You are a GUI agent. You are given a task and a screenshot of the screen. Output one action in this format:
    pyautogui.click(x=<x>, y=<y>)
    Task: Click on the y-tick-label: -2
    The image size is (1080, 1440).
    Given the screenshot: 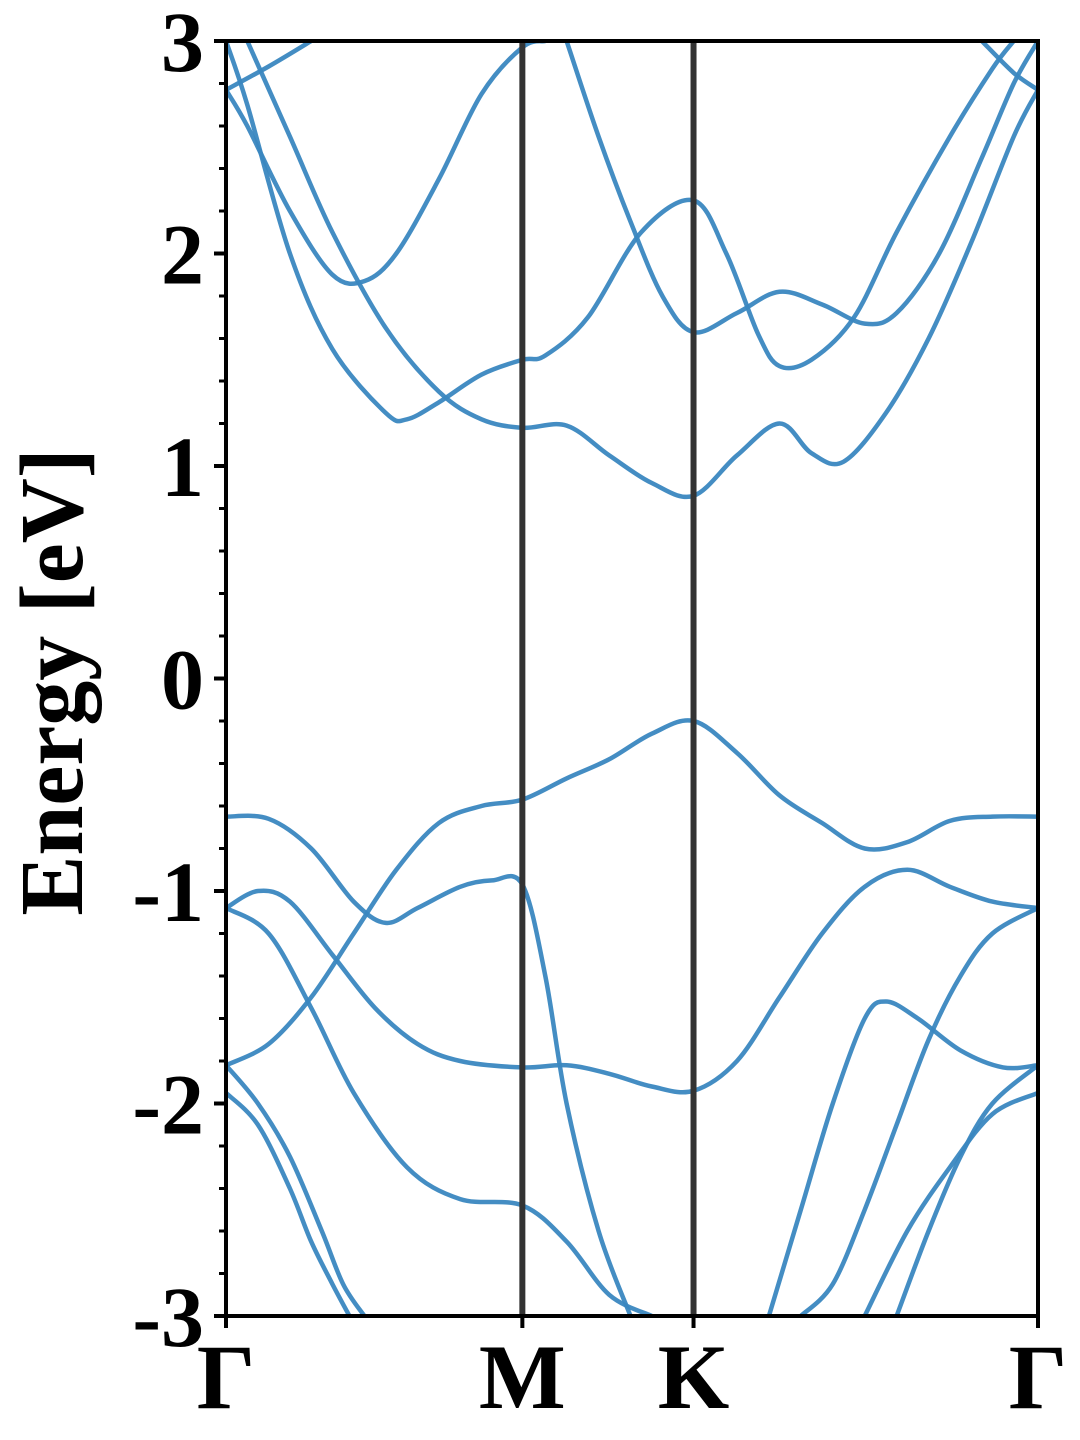 What is the action you would take?
    pyautogui.click(x=168, y=1105)
    